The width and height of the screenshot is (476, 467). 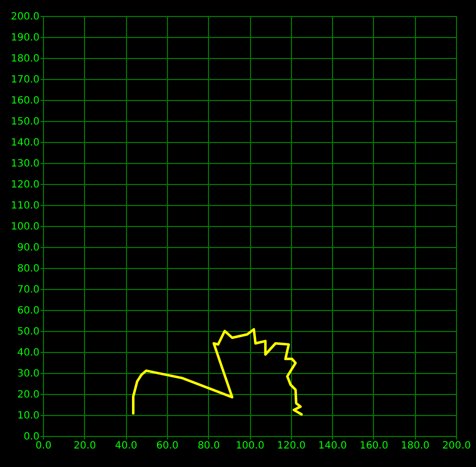 I want to click on x-tick-label: 160.0, so click(x=374, y=446).